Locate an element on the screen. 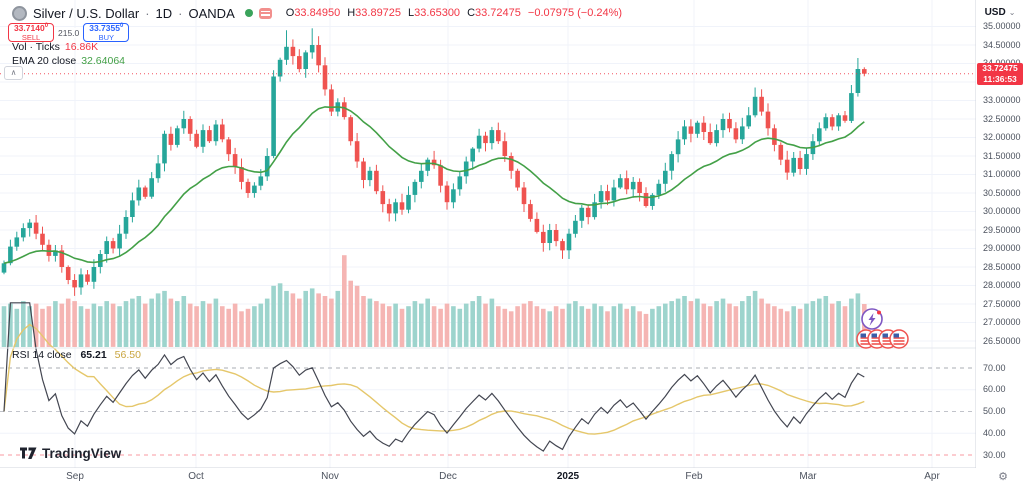 This screenshot has width=1024, height=484. currency-dropdown: USD ⌄ is located at coordinates (1000, 12).